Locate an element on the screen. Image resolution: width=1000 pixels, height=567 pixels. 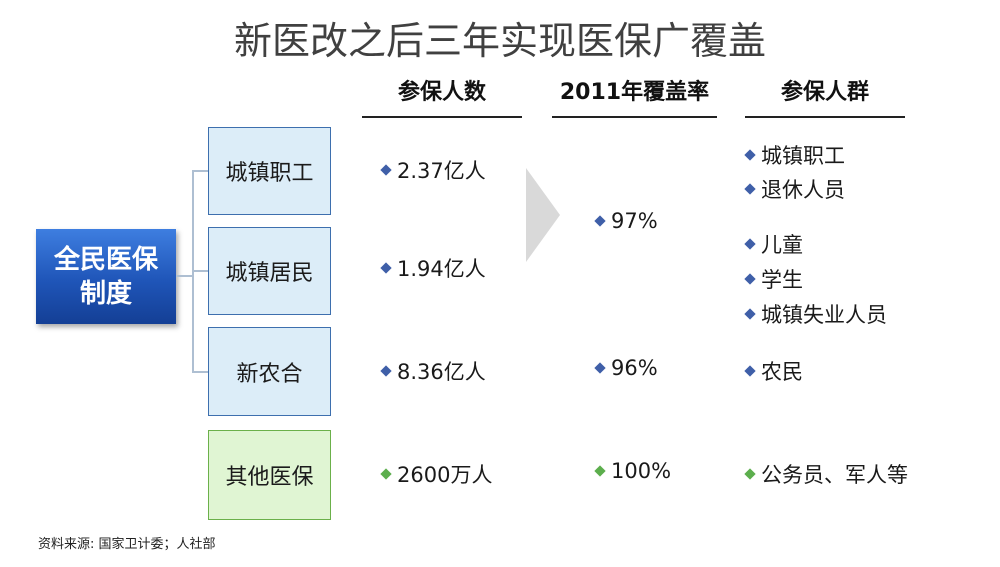
count-cell: 2.37亿人 is located at coordinates (432, 170).